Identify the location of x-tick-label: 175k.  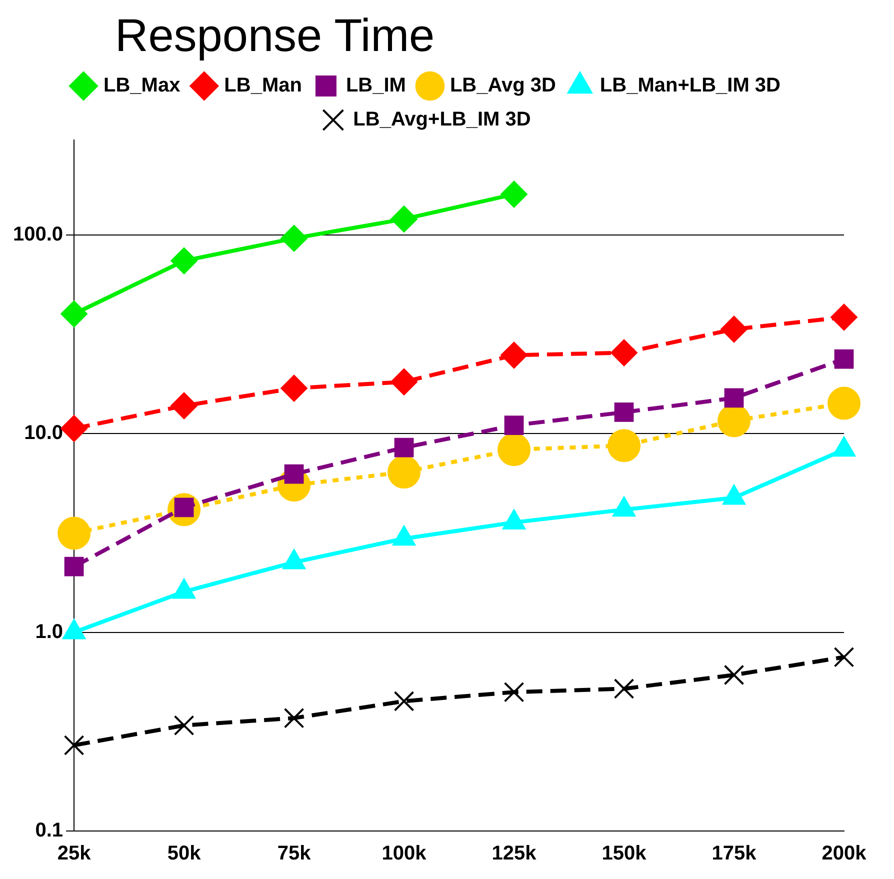
(735, 853).